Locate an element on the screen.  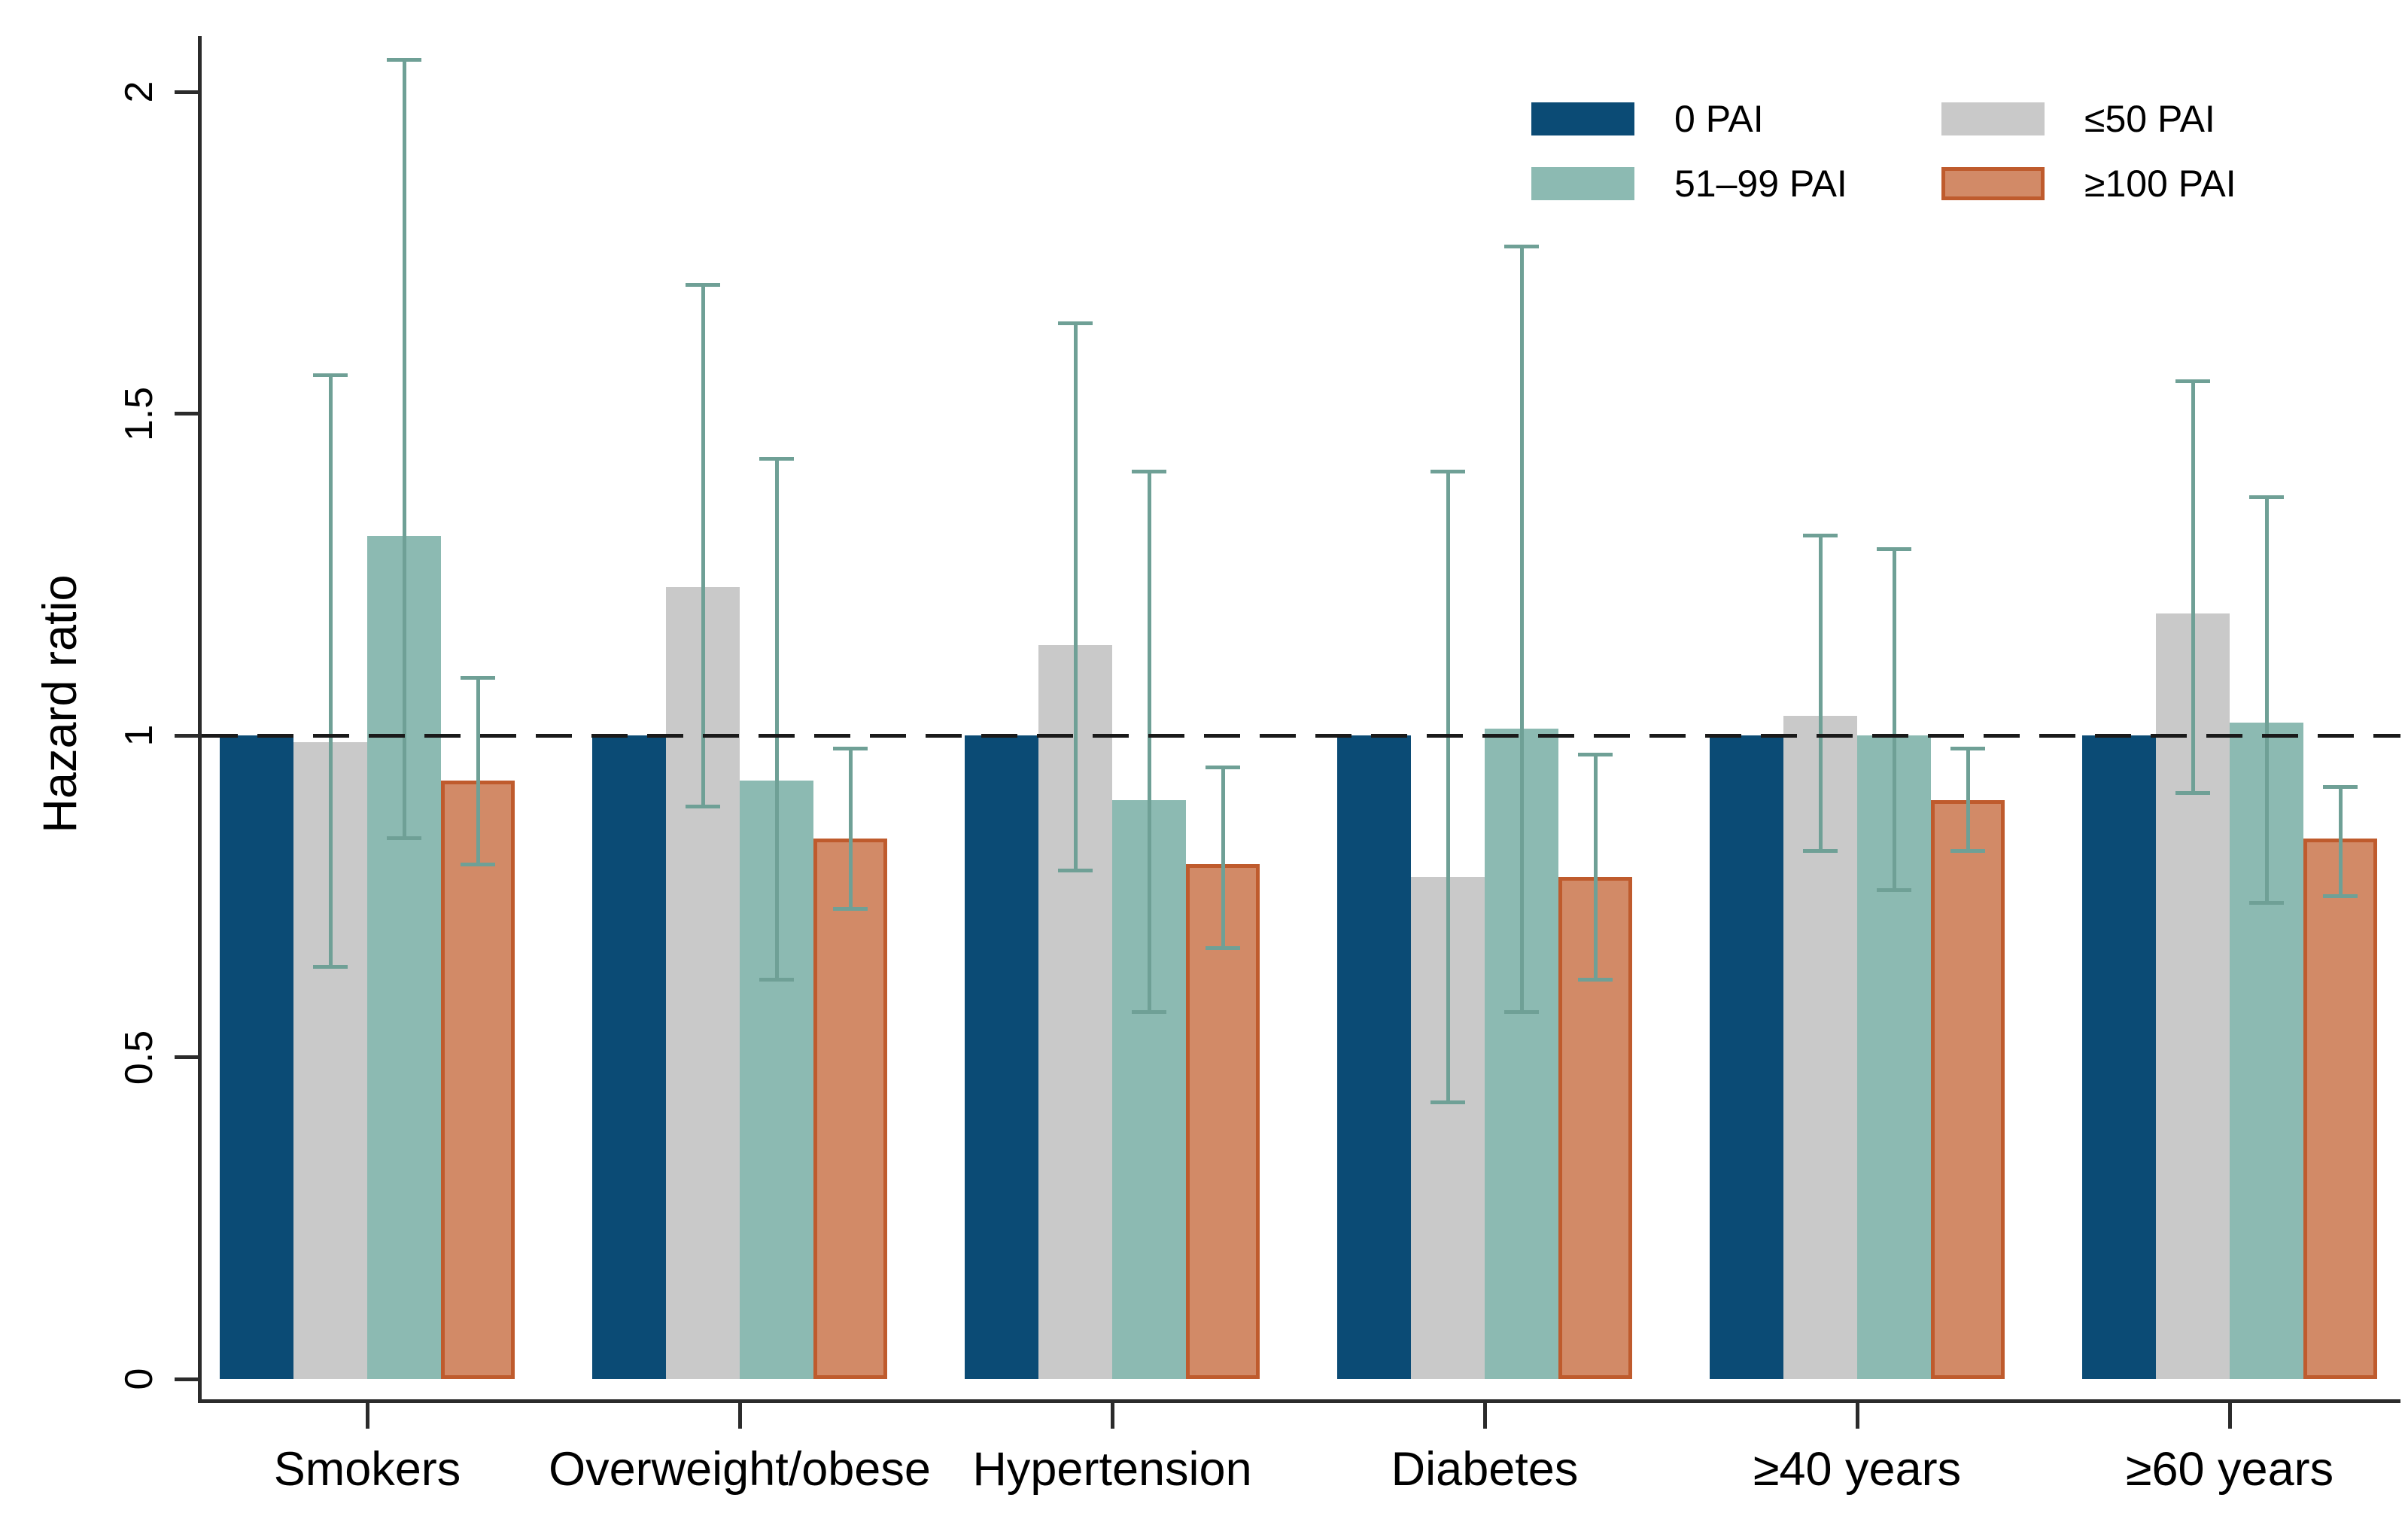
error-bar-40-years-100-pai is located at coordinates (1968, 799).